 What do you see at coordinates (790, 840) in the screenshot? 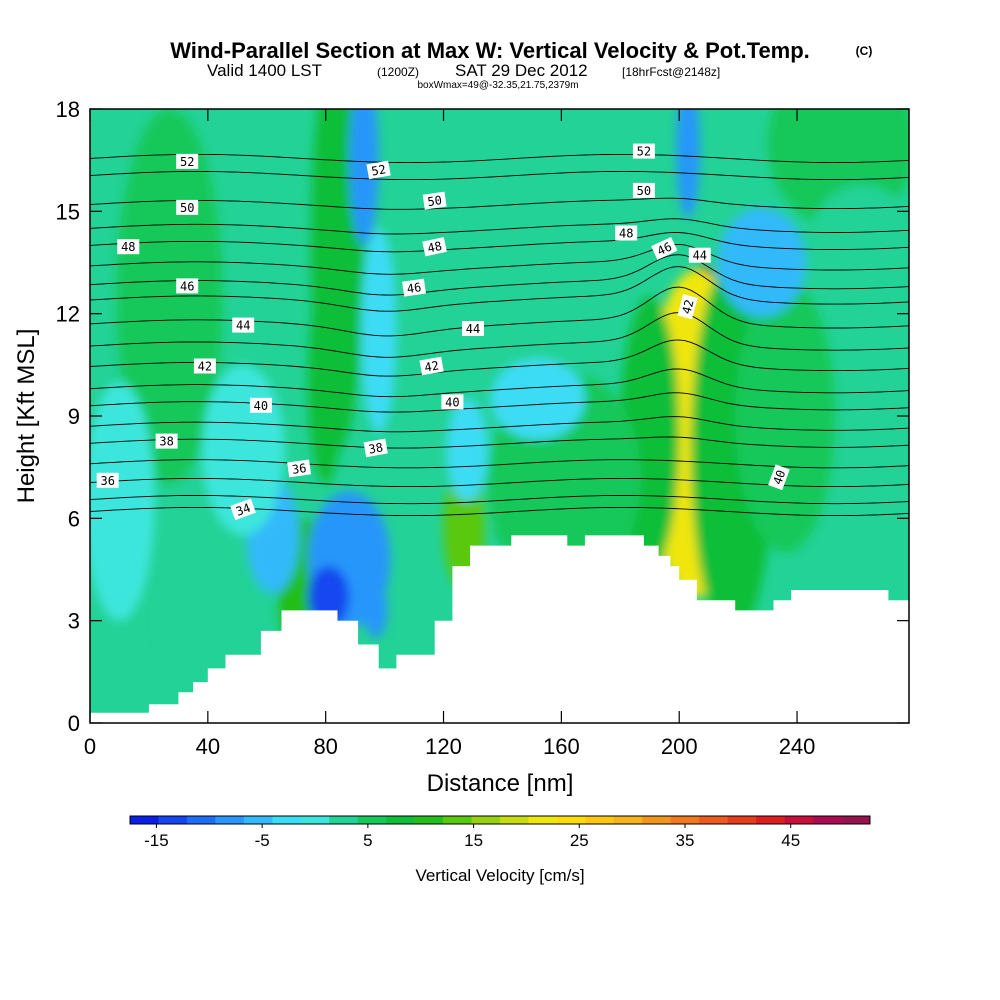
I see `colorbar-tick-label: 45` at bounding box center [790, 840].